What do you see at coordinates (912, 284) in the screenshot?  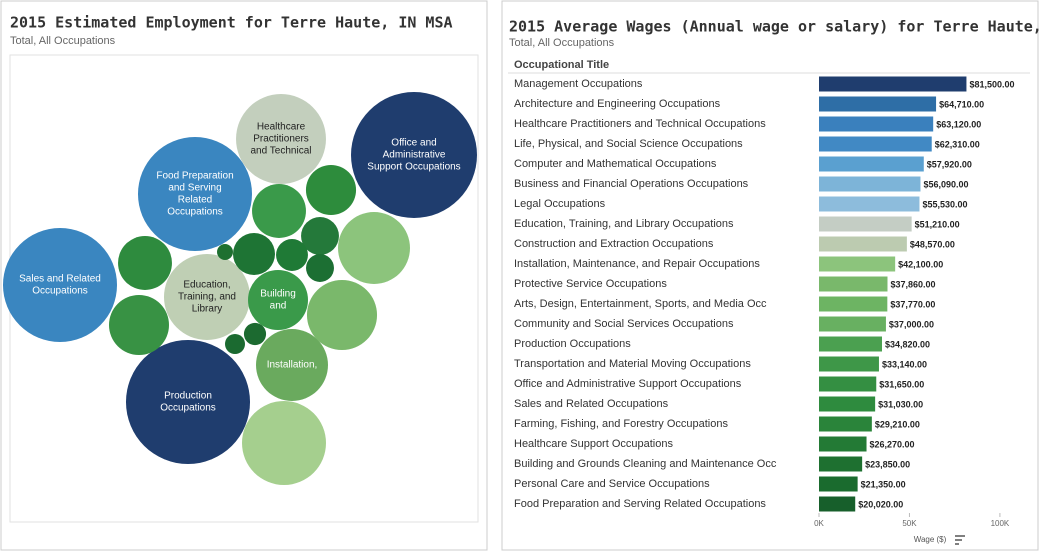 I see `value-label: $37,860.00` at bounding box center [912, 284].